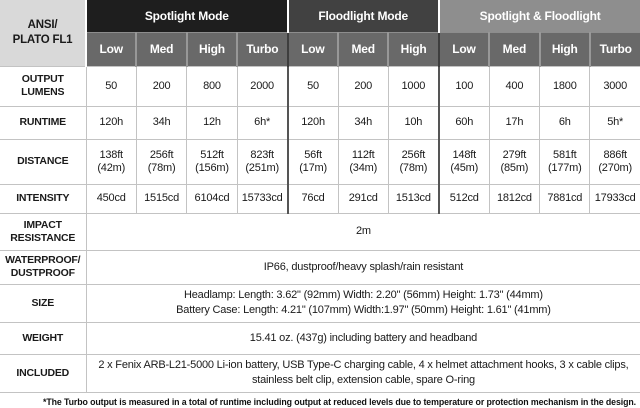 The height and width of the screenshot is (408, 640). What do you see at coordinates (262, 86) in the screenshot?
I see `spec-cell: 2000` at bounding box center [262, 86].